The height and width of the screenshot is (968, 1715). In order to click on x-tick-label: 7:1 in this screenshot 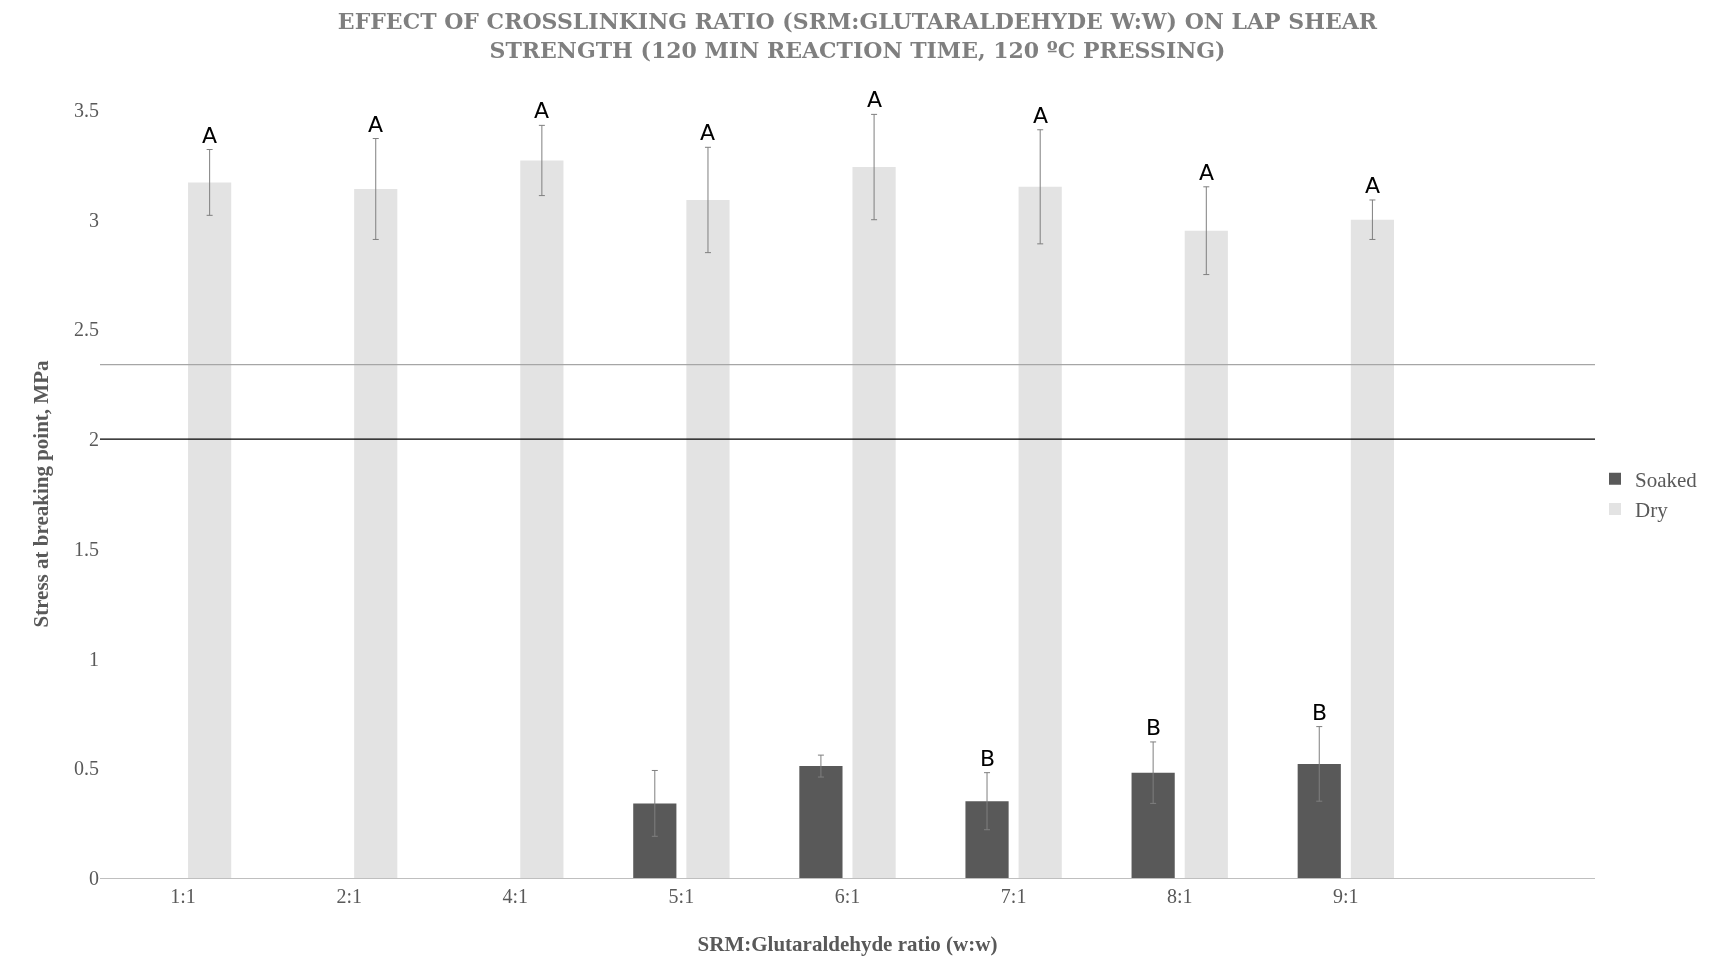, I will do `click(1013, 896)`.